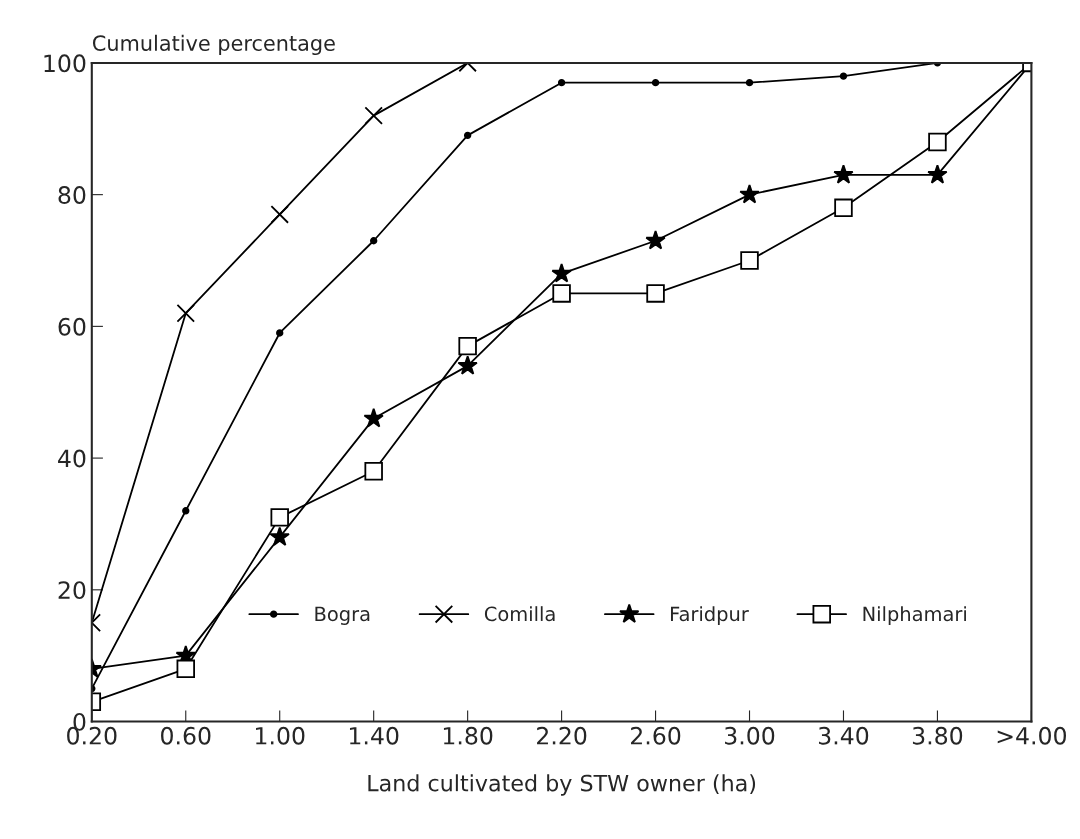 This screenshot has height=839, width=1080. Describe the element at coordinates (72, 458) in the screenshot. I see `y-tick-label: 40` at that location.